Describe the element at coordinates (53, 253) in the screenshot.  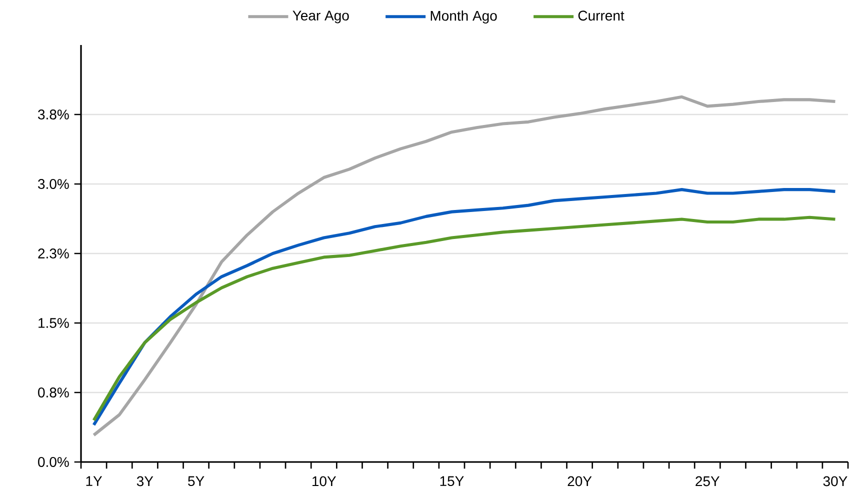
I see `y-tick-label: 2.3%` at that location.